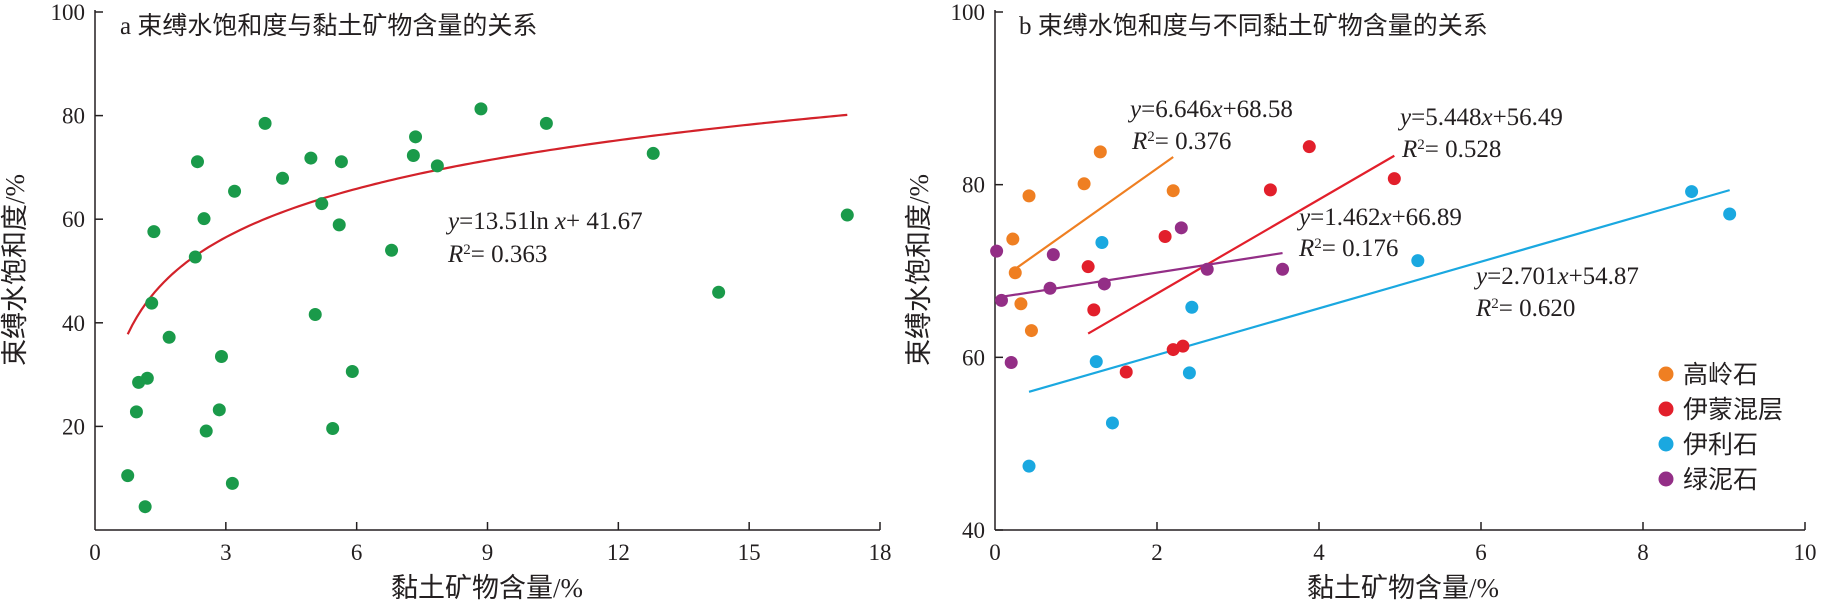  I want to click on panel-a-y-tick-label: 80, so click(73, 116).